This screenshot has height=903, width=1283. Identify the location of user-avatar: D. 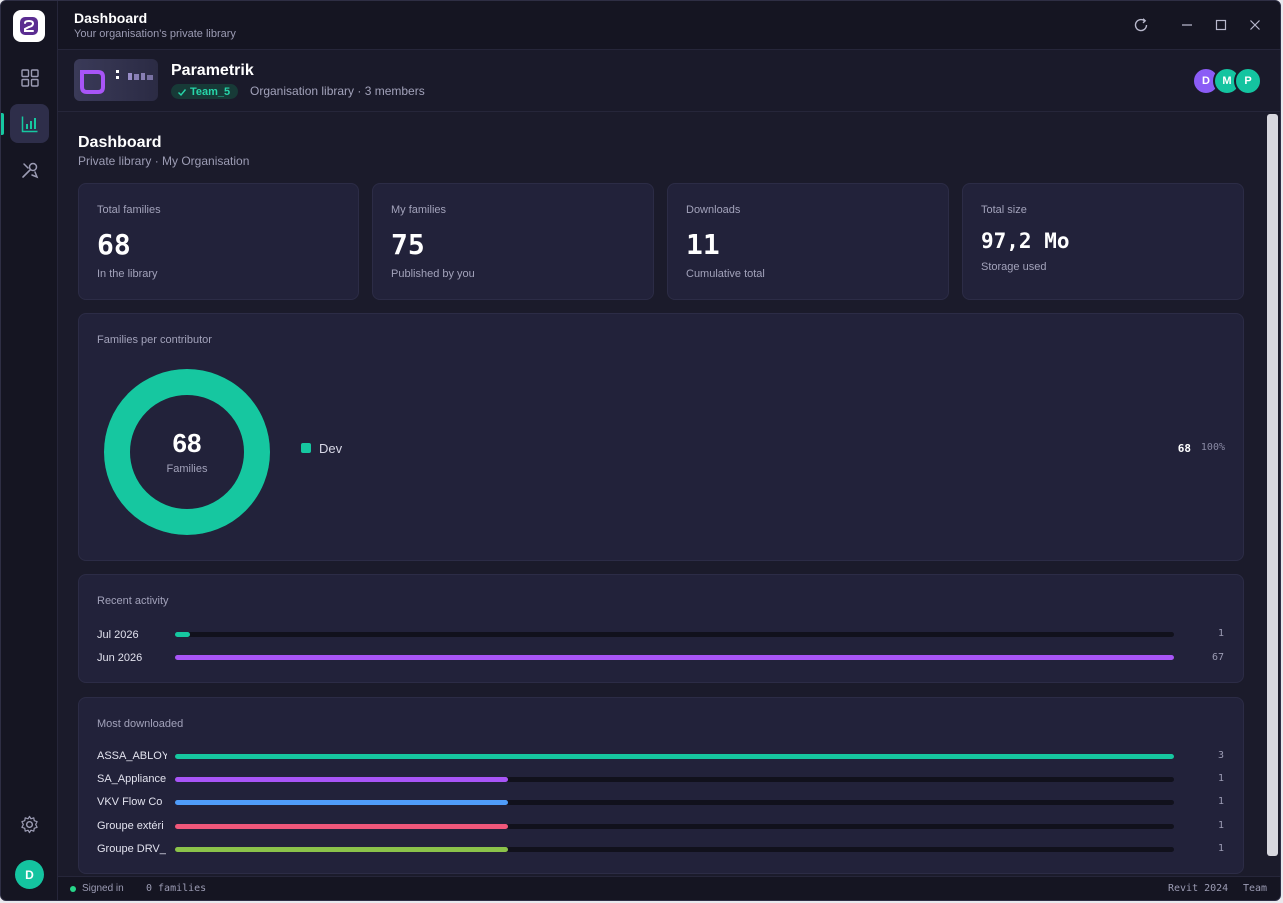
(29, 874).